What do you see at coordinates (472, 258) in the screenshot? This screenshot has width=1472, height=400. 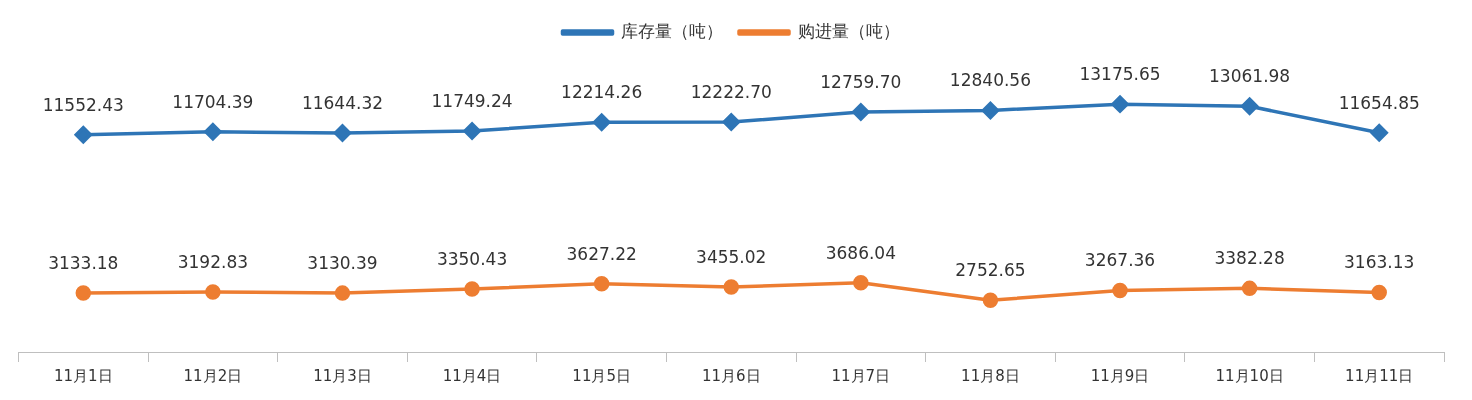 I see `data-label: 3350.43` at bounding box center [472, 258].